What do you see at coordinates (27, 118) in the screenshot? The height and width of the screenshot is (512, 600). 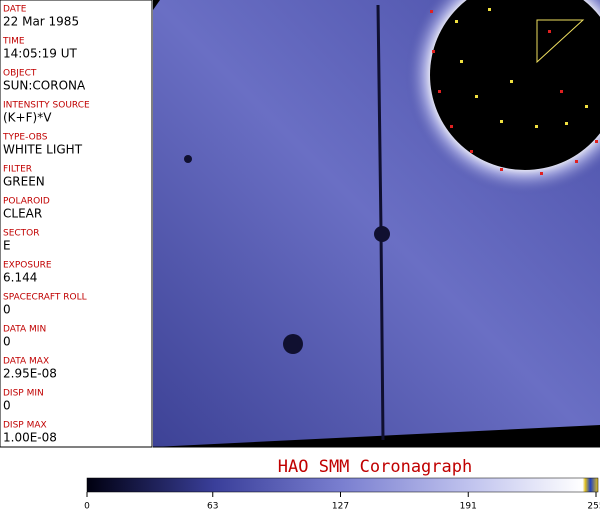 I see `field-value: (K+F)*V` at bounding box center [27, 118].